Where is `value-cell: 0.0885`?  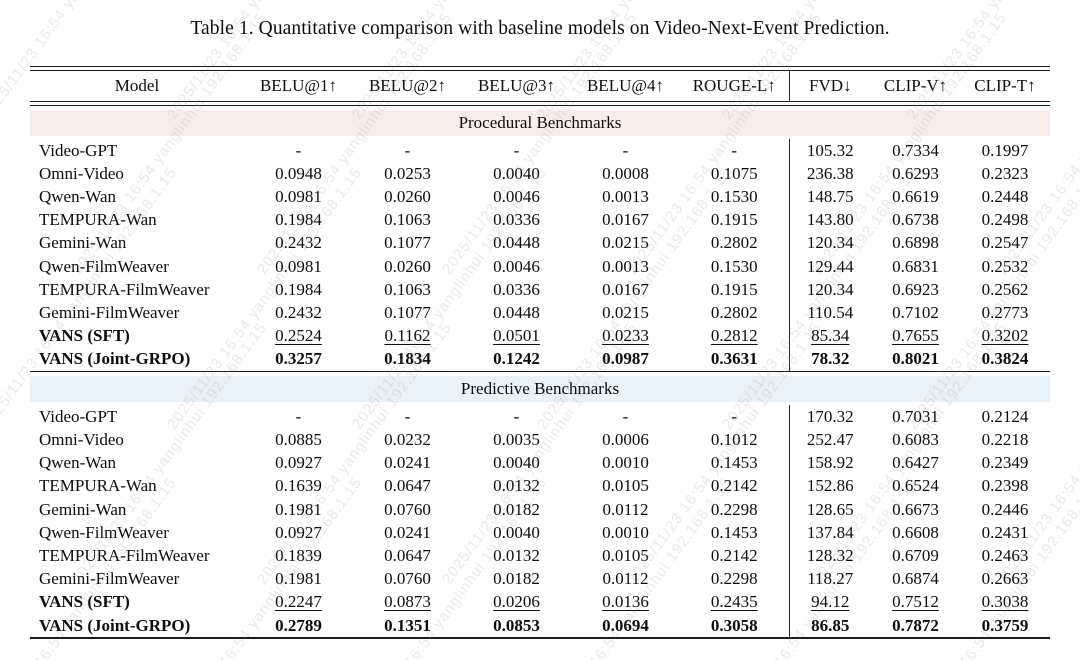
value-cell: 0.0885 is located at coordinates (298, 440).